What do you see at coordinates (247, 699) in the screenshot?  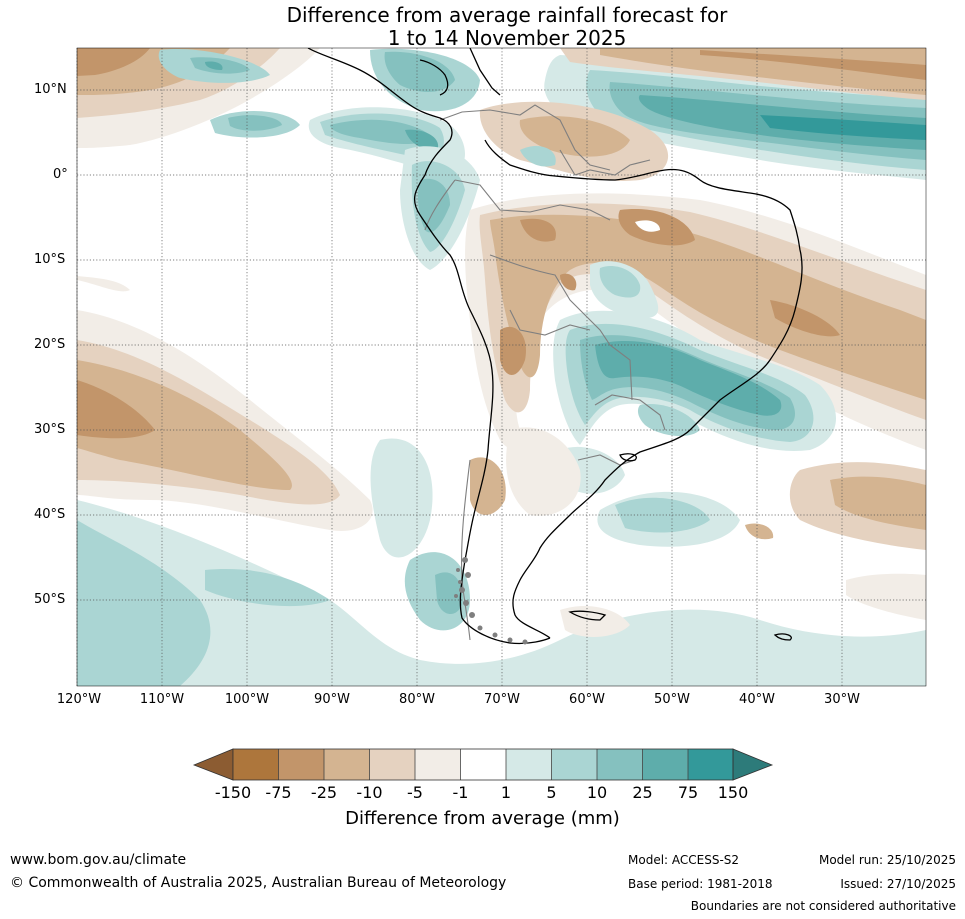 I see `lon-label: 100°W` at bounding box center [247, 699].